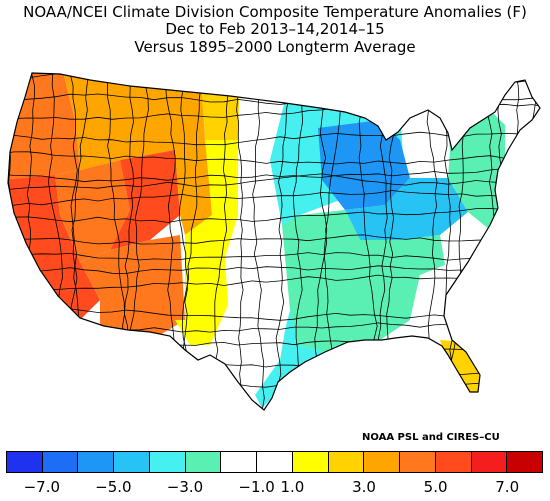 The image size is (550, 501). I want to click on map-subtitle-period: Dec to Feb 2013–14,2014–15, so click(275, 29).